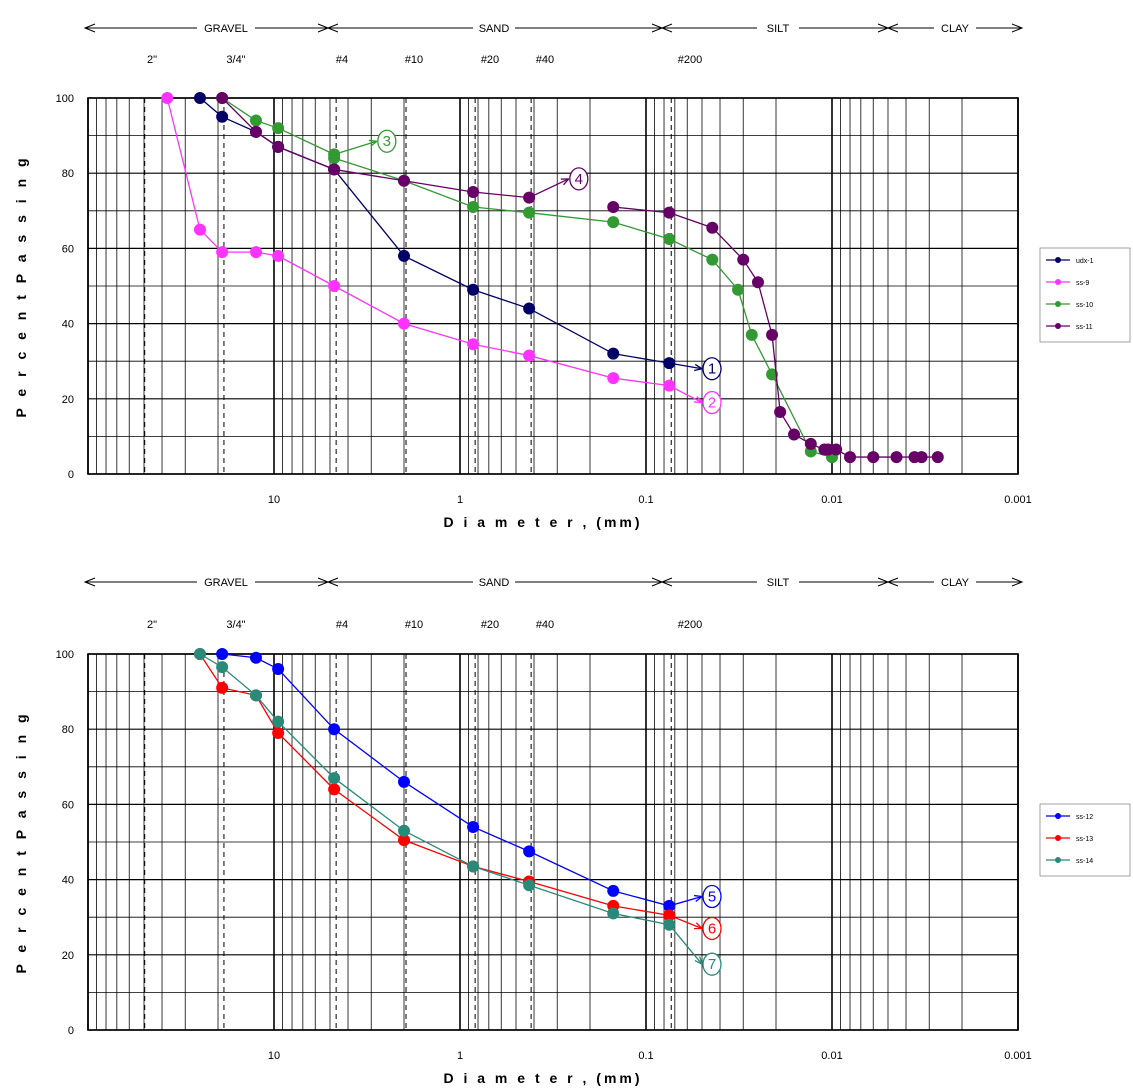 The image size is (1133, 1088). I want to click on series-label-number: 3, so click(387, 141).